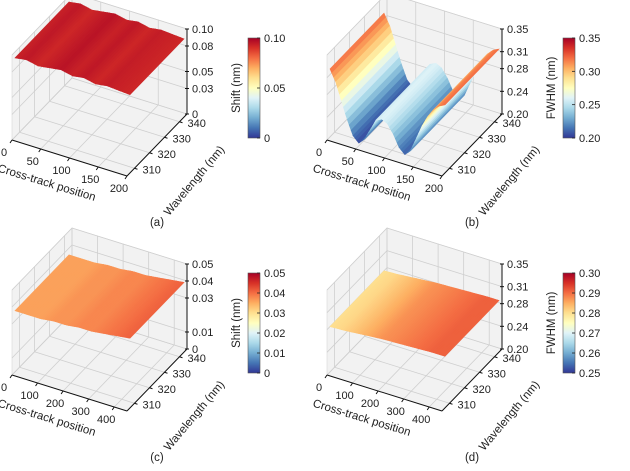 The image size is (630, 471). What do you see at coordinates (274, 354) in the screenshot?
I see `colorbar-tick-label: 0.01` at bounding box center [274, 354].